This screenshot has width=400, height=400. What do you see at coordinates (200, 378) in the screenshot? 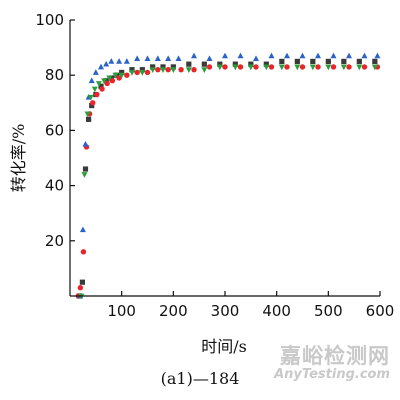
I see `figure-caption: (a1)—184` at bounding box center [200, 378].